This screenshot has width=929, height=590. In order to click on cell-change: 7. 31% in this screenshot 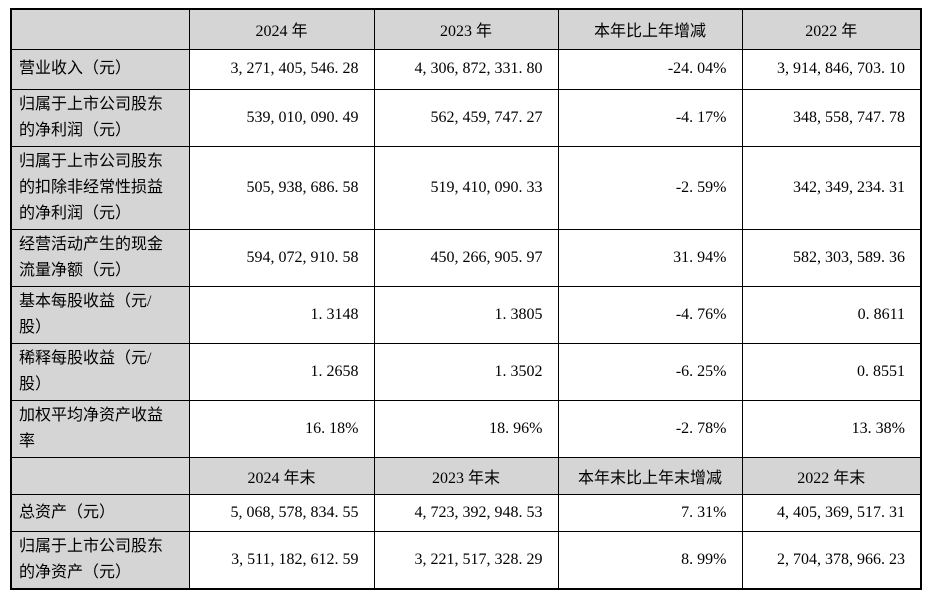, I will do `click(650, 512)`.